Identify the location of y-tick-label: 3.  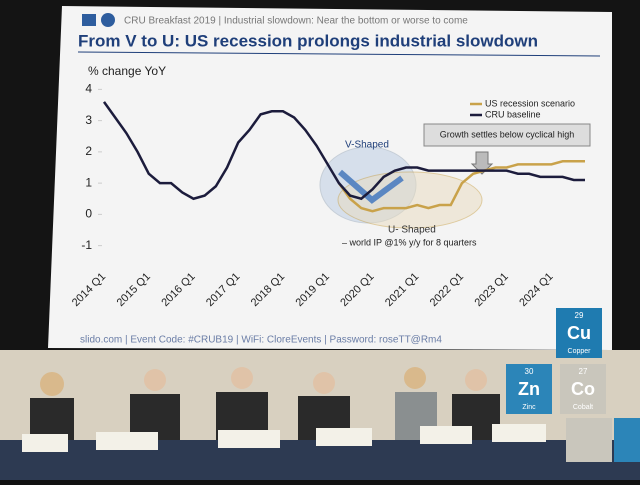
(88, 120).